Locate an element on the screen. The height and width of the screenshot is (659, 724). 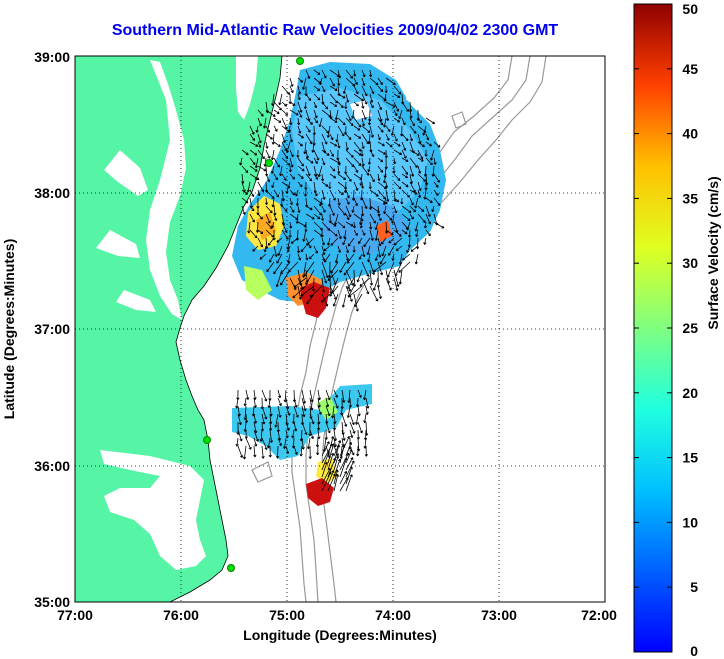
radar-station is located at coordinates (207, 440).